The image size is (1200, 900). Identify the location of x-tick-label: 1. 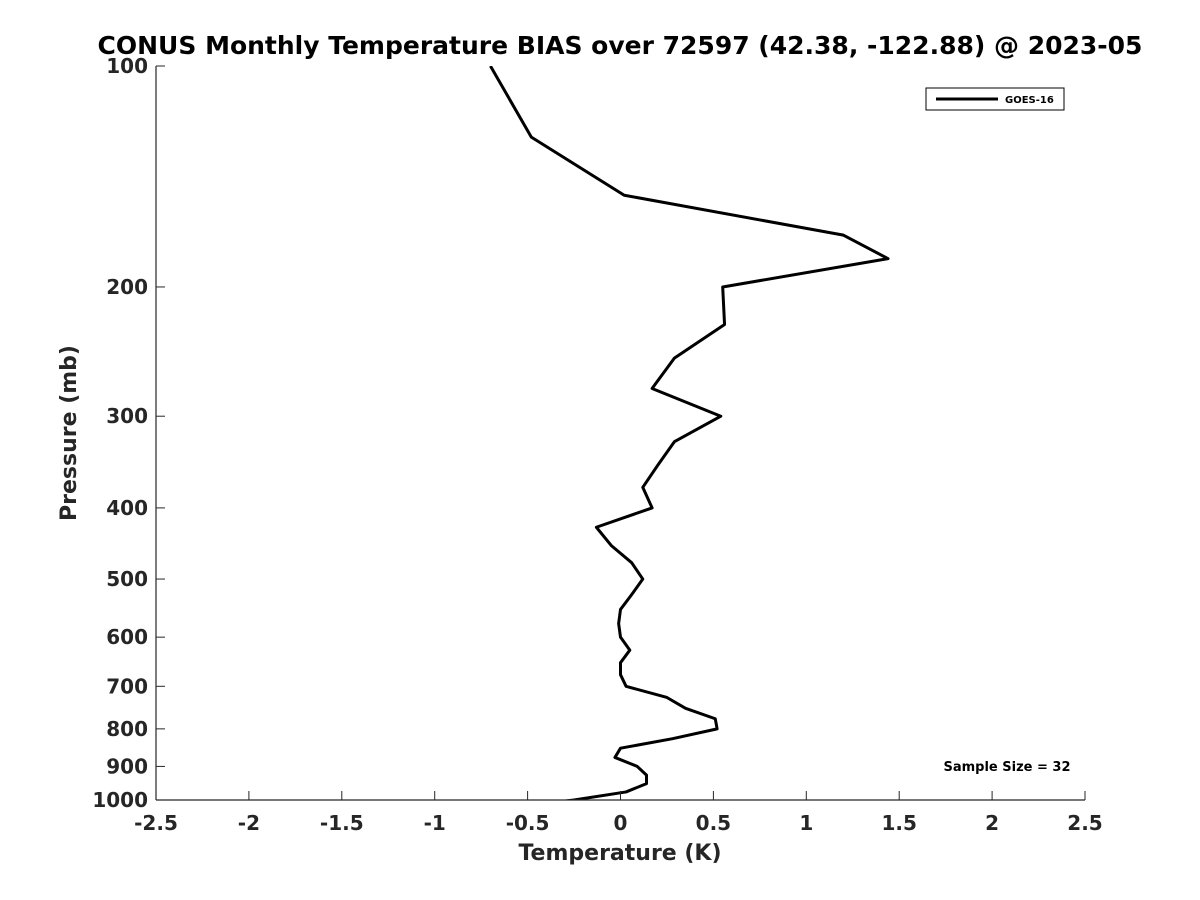
(806, 823).